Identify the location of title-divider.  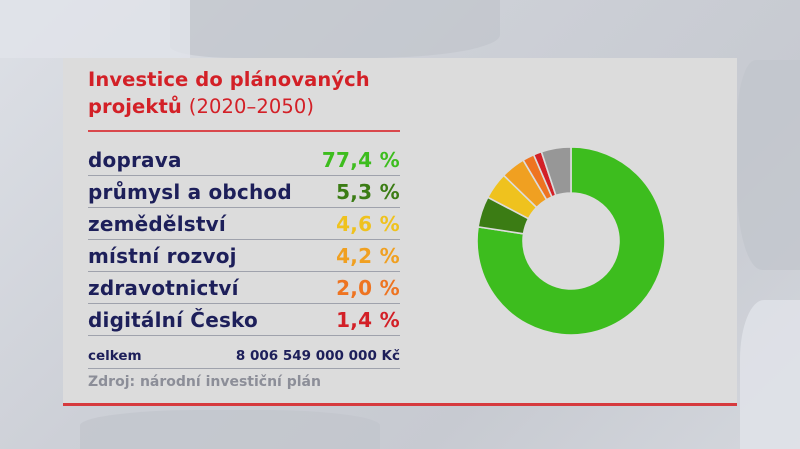
(244, 131).